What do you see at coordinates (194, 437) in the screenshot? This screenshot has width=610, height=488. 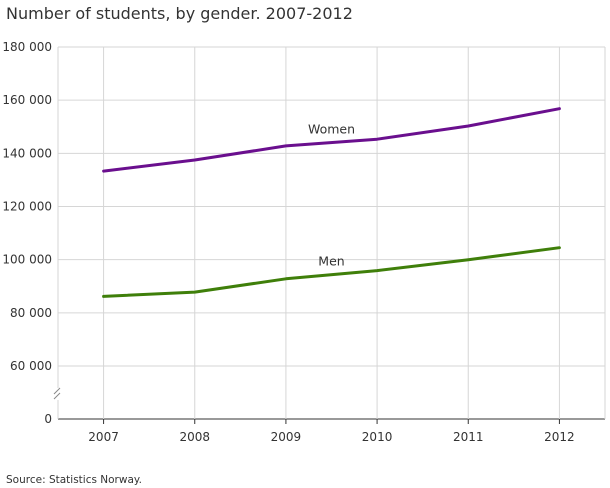 I see `x-tick-label: 2008` at bounding box center [194, 437].